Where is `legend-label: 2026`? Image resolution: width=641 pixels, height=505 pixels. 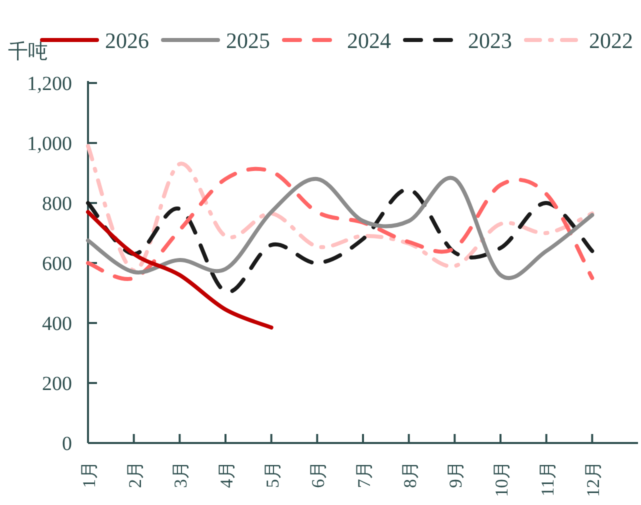
legend-label: 2026 is located at coordinates (127, 40).